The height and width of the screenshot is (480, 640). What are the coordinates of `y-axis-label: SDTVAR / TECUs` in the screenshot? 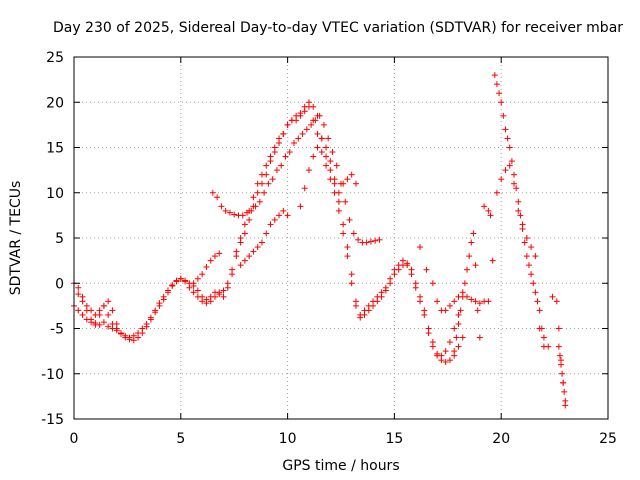 It's located at (16, 238).